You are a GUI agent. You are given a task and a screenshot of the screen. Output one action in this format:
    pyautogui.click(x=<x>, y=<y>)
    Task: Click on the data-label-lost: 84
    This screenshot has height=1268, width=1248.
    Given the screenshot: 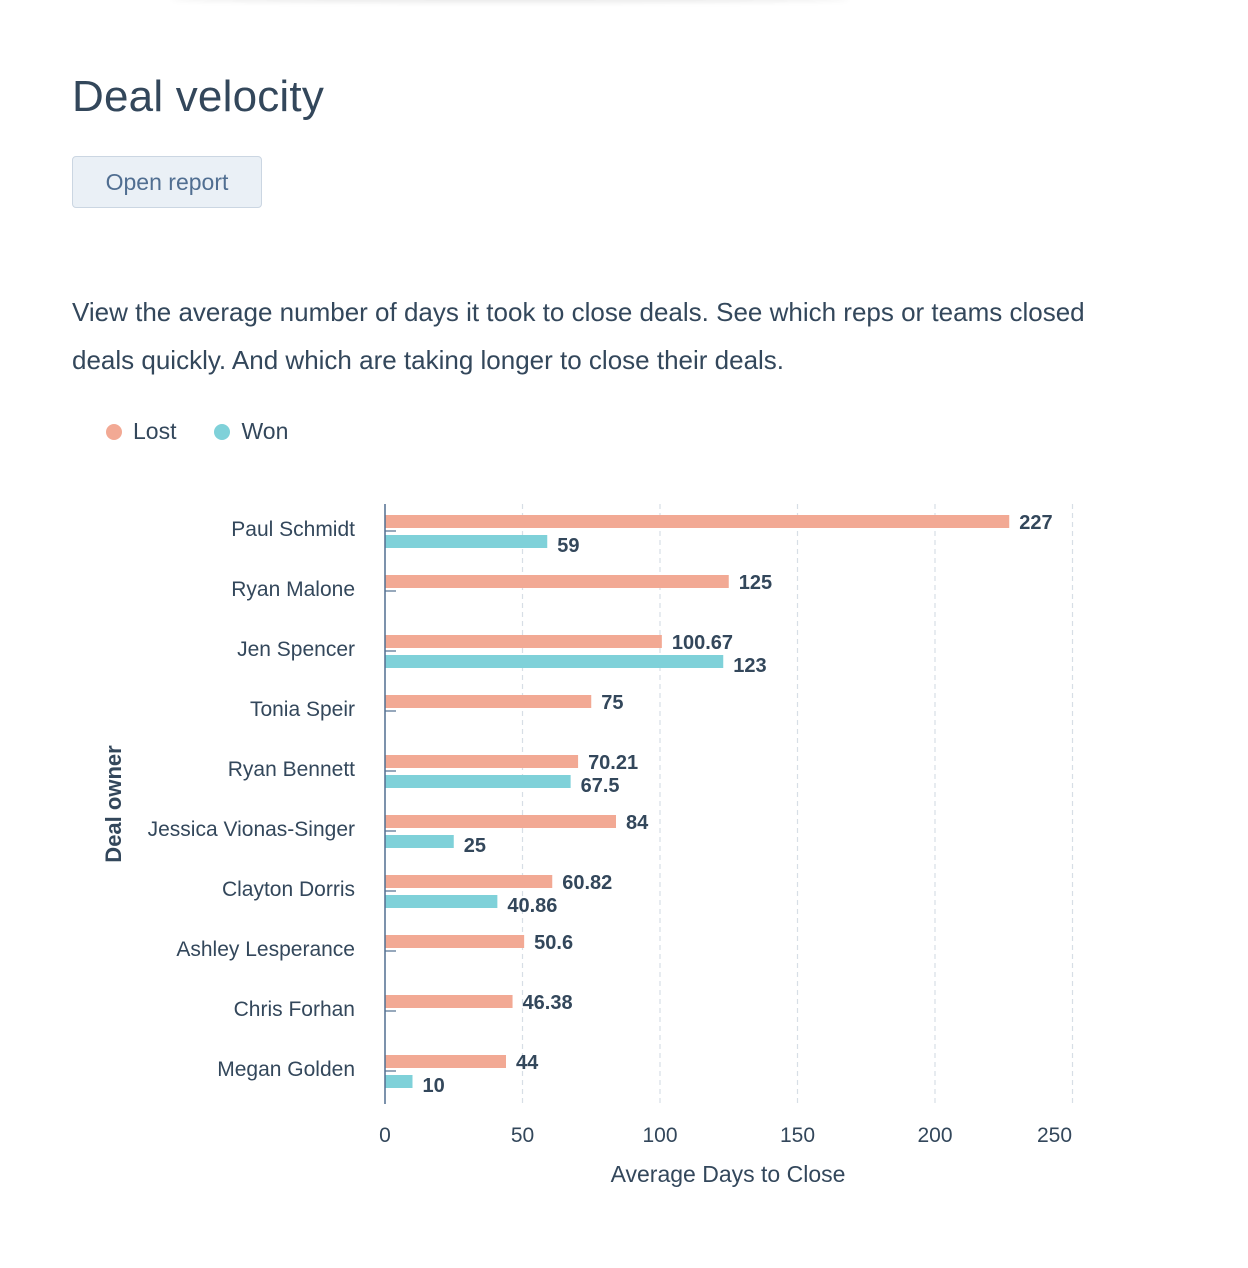 What is the action you would take?
    pyautogui.click(x=637, y=823)
    